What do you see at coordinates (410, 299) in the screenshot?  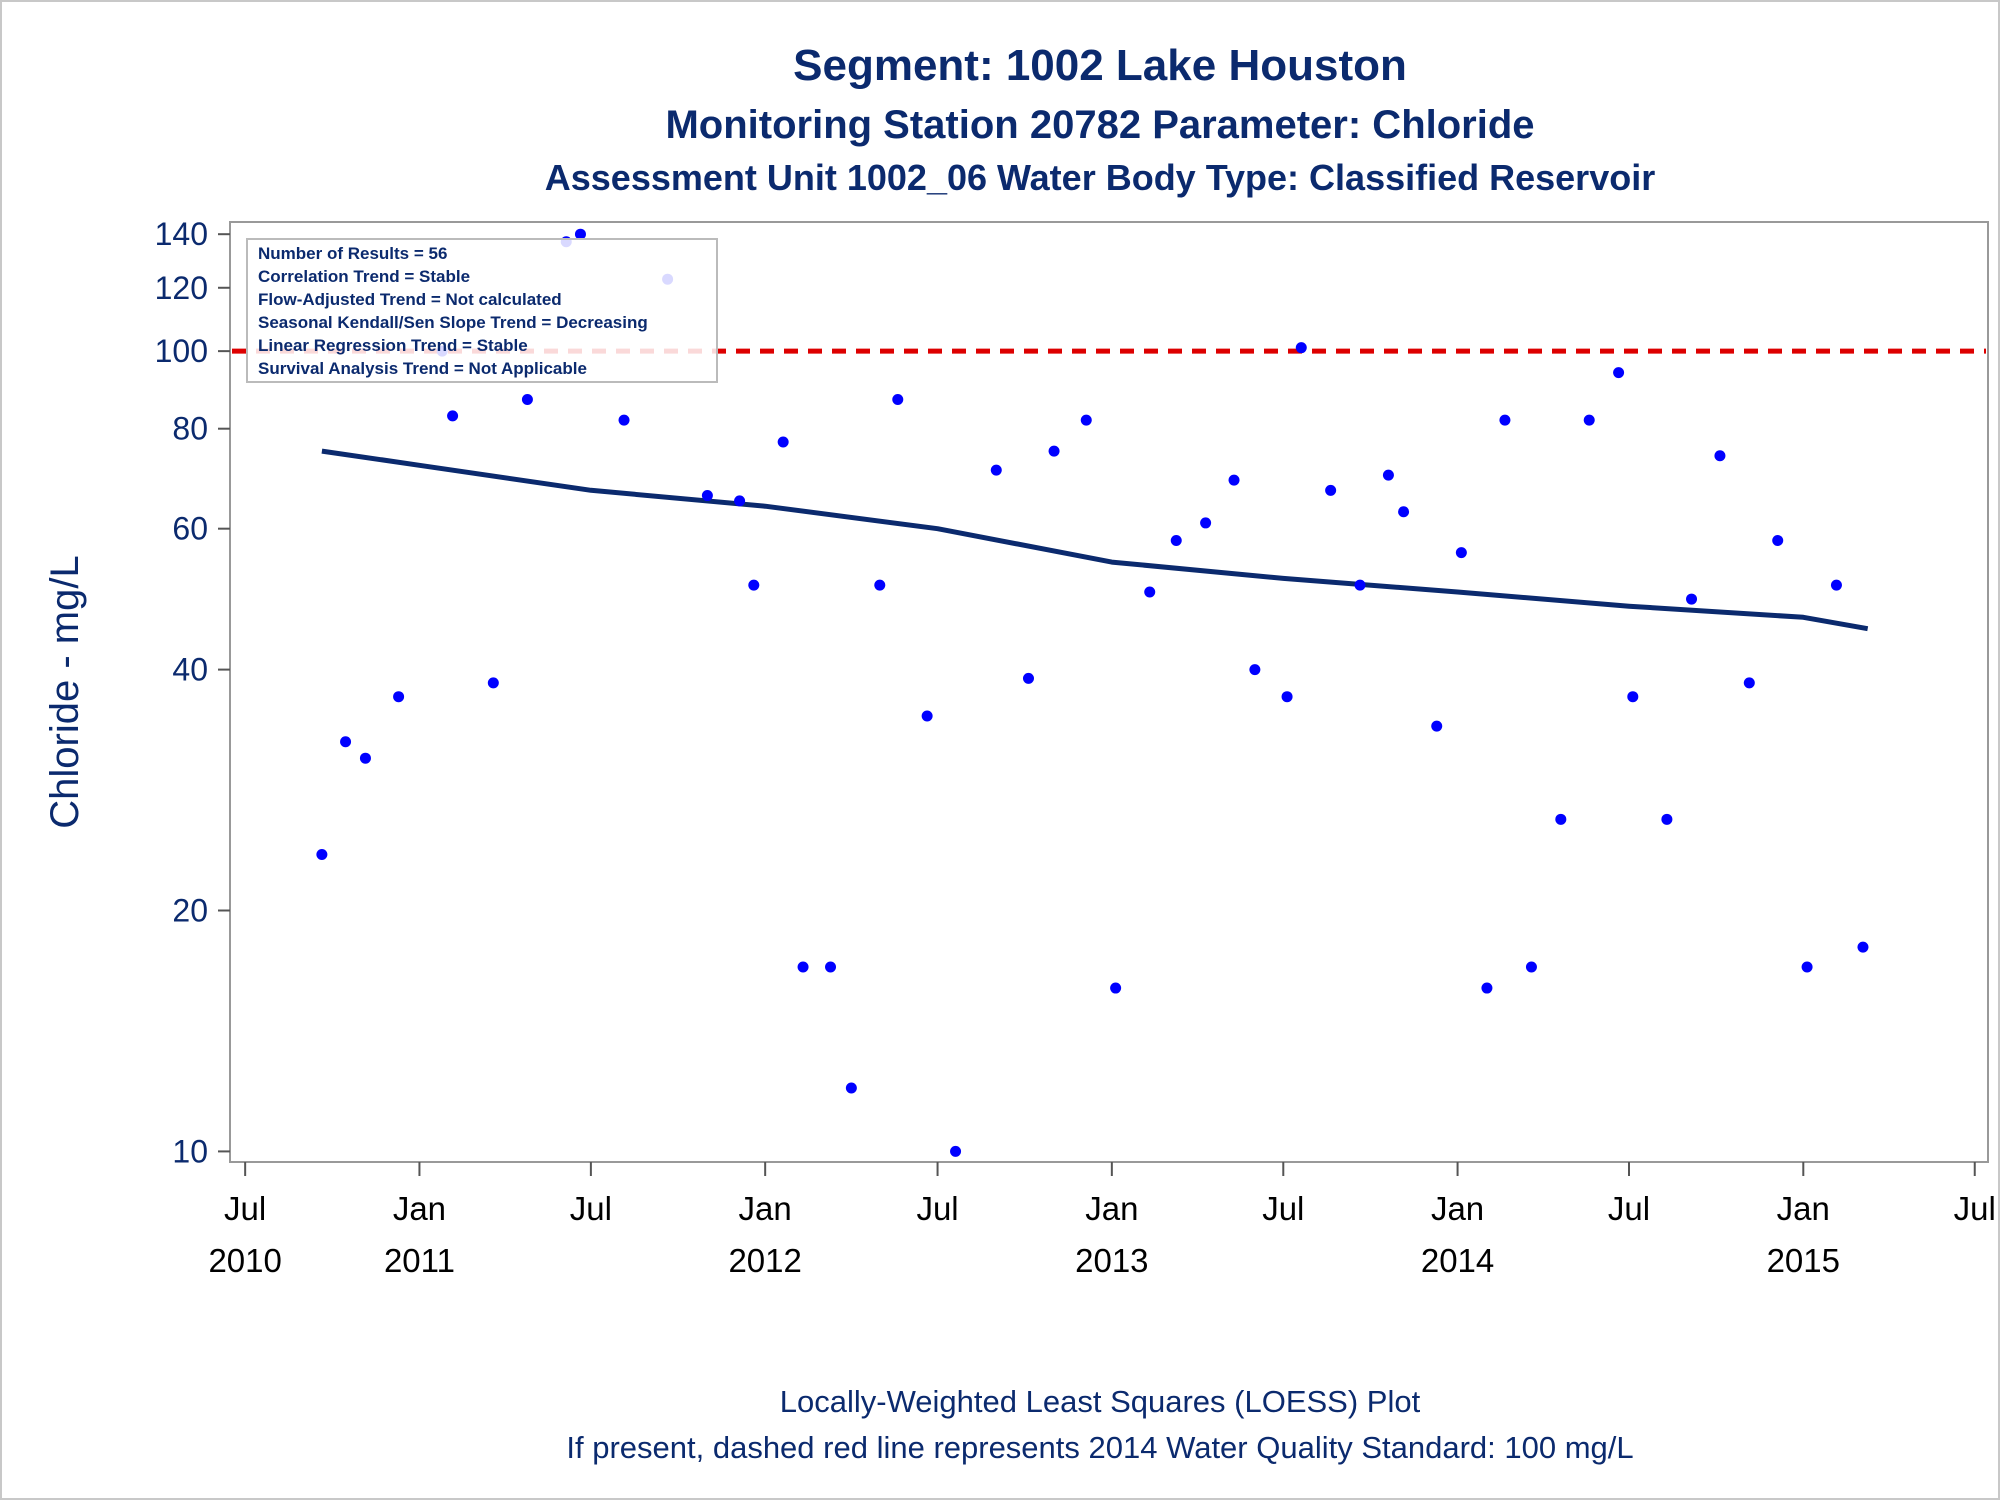 I see `trend-stat-line: Flow-Adjusted Trend = Not calculated` at bounding box center [410, 299].